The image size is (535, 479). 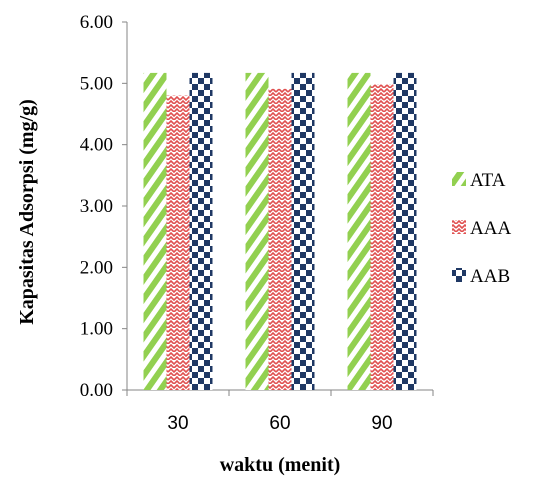 I want to click on y-tick-label: 2.00, so click(x=96, y=267).